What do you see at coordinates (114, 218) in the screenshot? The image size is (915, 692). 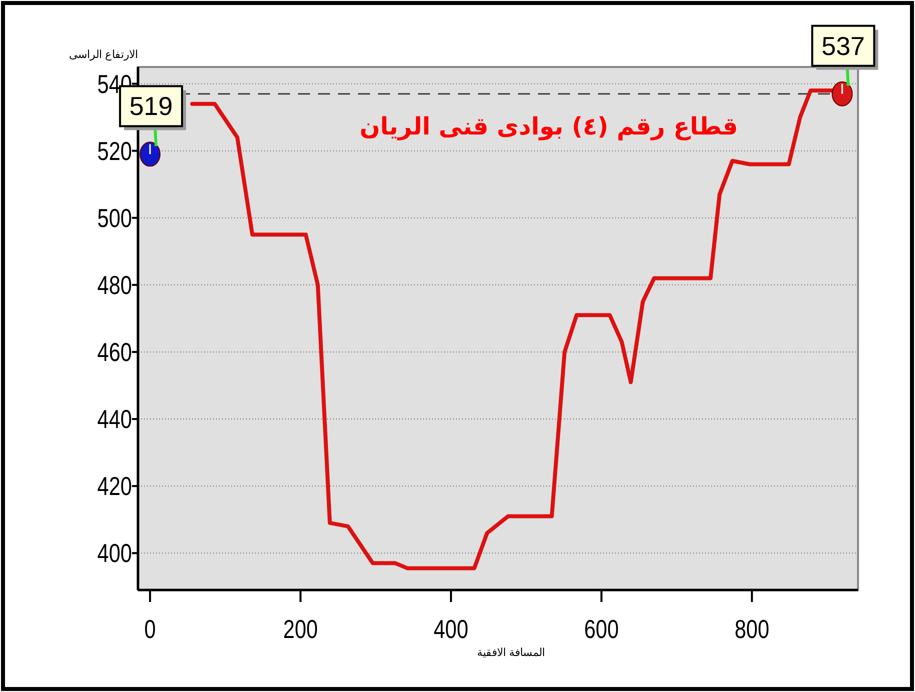 I see `y-tick-label: 500` at bounding box center [114, 218].